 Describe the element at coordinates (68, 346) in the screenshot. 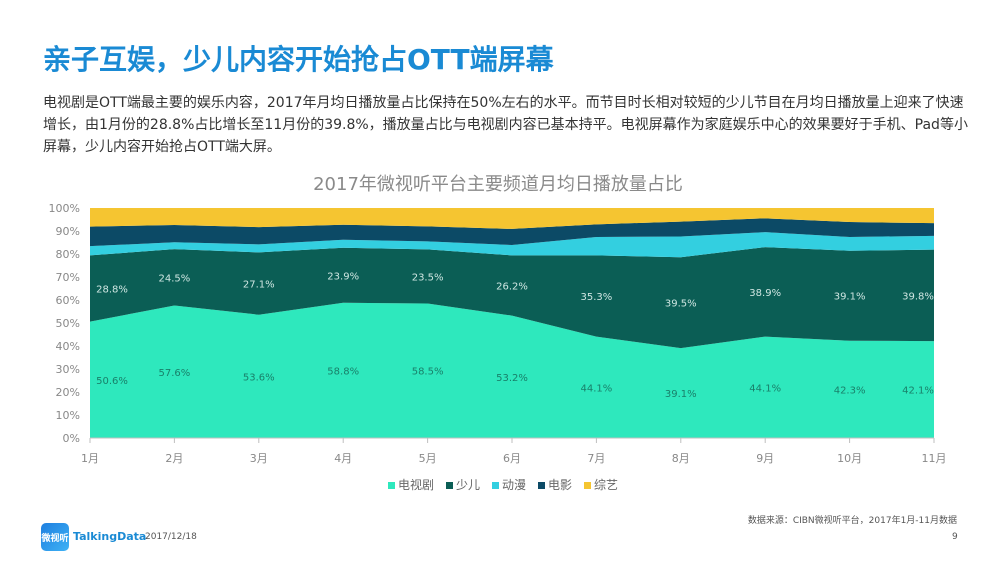

I see `y-tick-label: 40%` at that location.